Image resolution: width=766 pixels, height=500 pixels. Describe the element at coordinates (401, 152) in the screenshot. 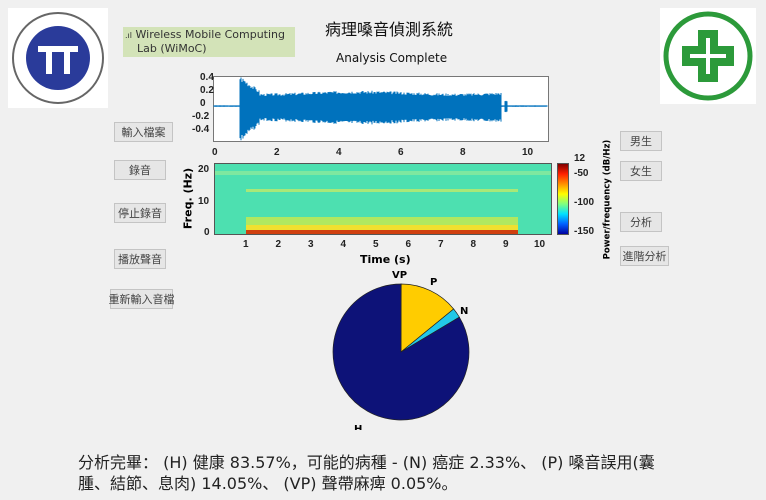

I see `waveform-xtick: 6` at that location.